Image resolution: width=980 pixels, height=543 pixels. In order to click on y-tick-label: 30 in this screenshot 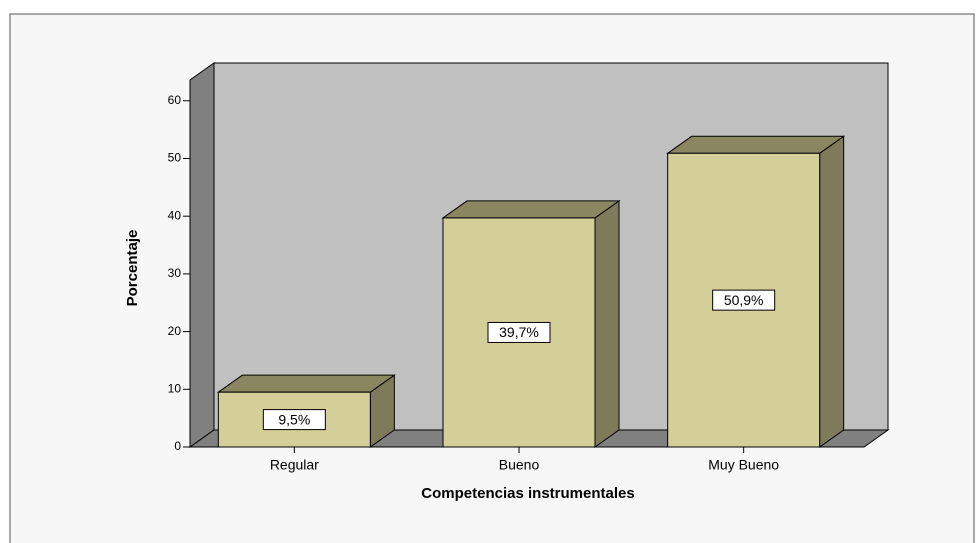, I will do `click(175, 273)`.